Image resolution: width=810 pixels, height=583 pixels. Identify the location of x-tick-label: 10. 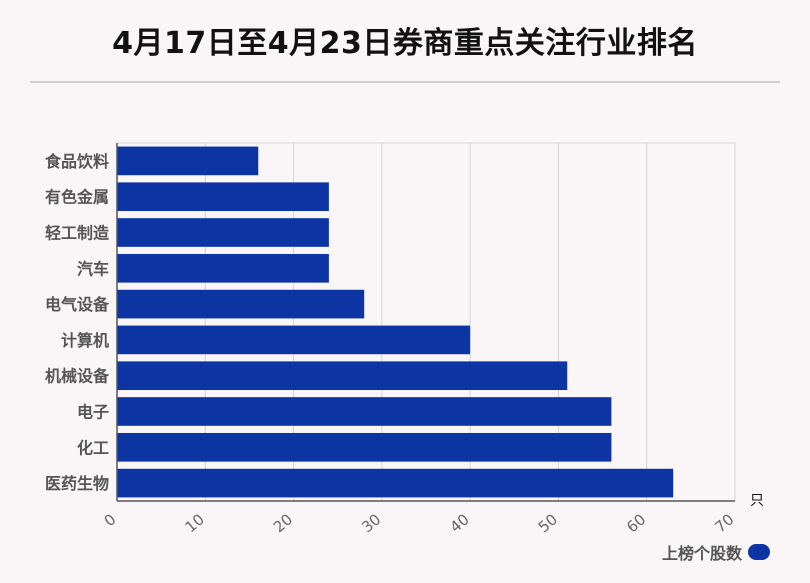
(195, 523).